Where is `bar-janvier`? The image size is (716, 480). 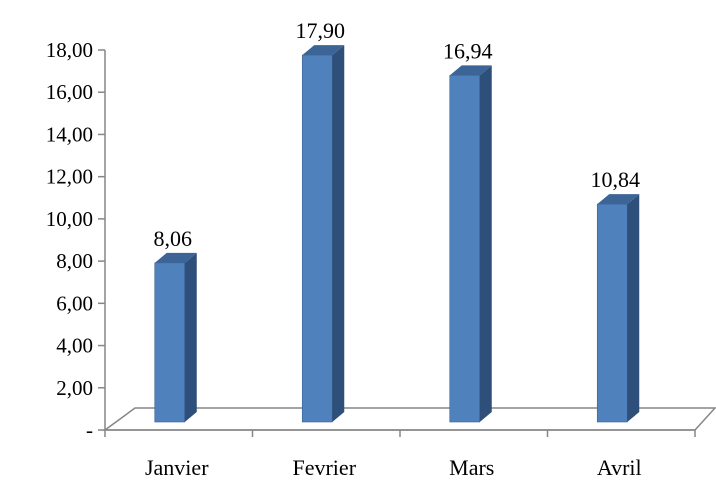
bar-janvier is located at coordinates (175, 337).